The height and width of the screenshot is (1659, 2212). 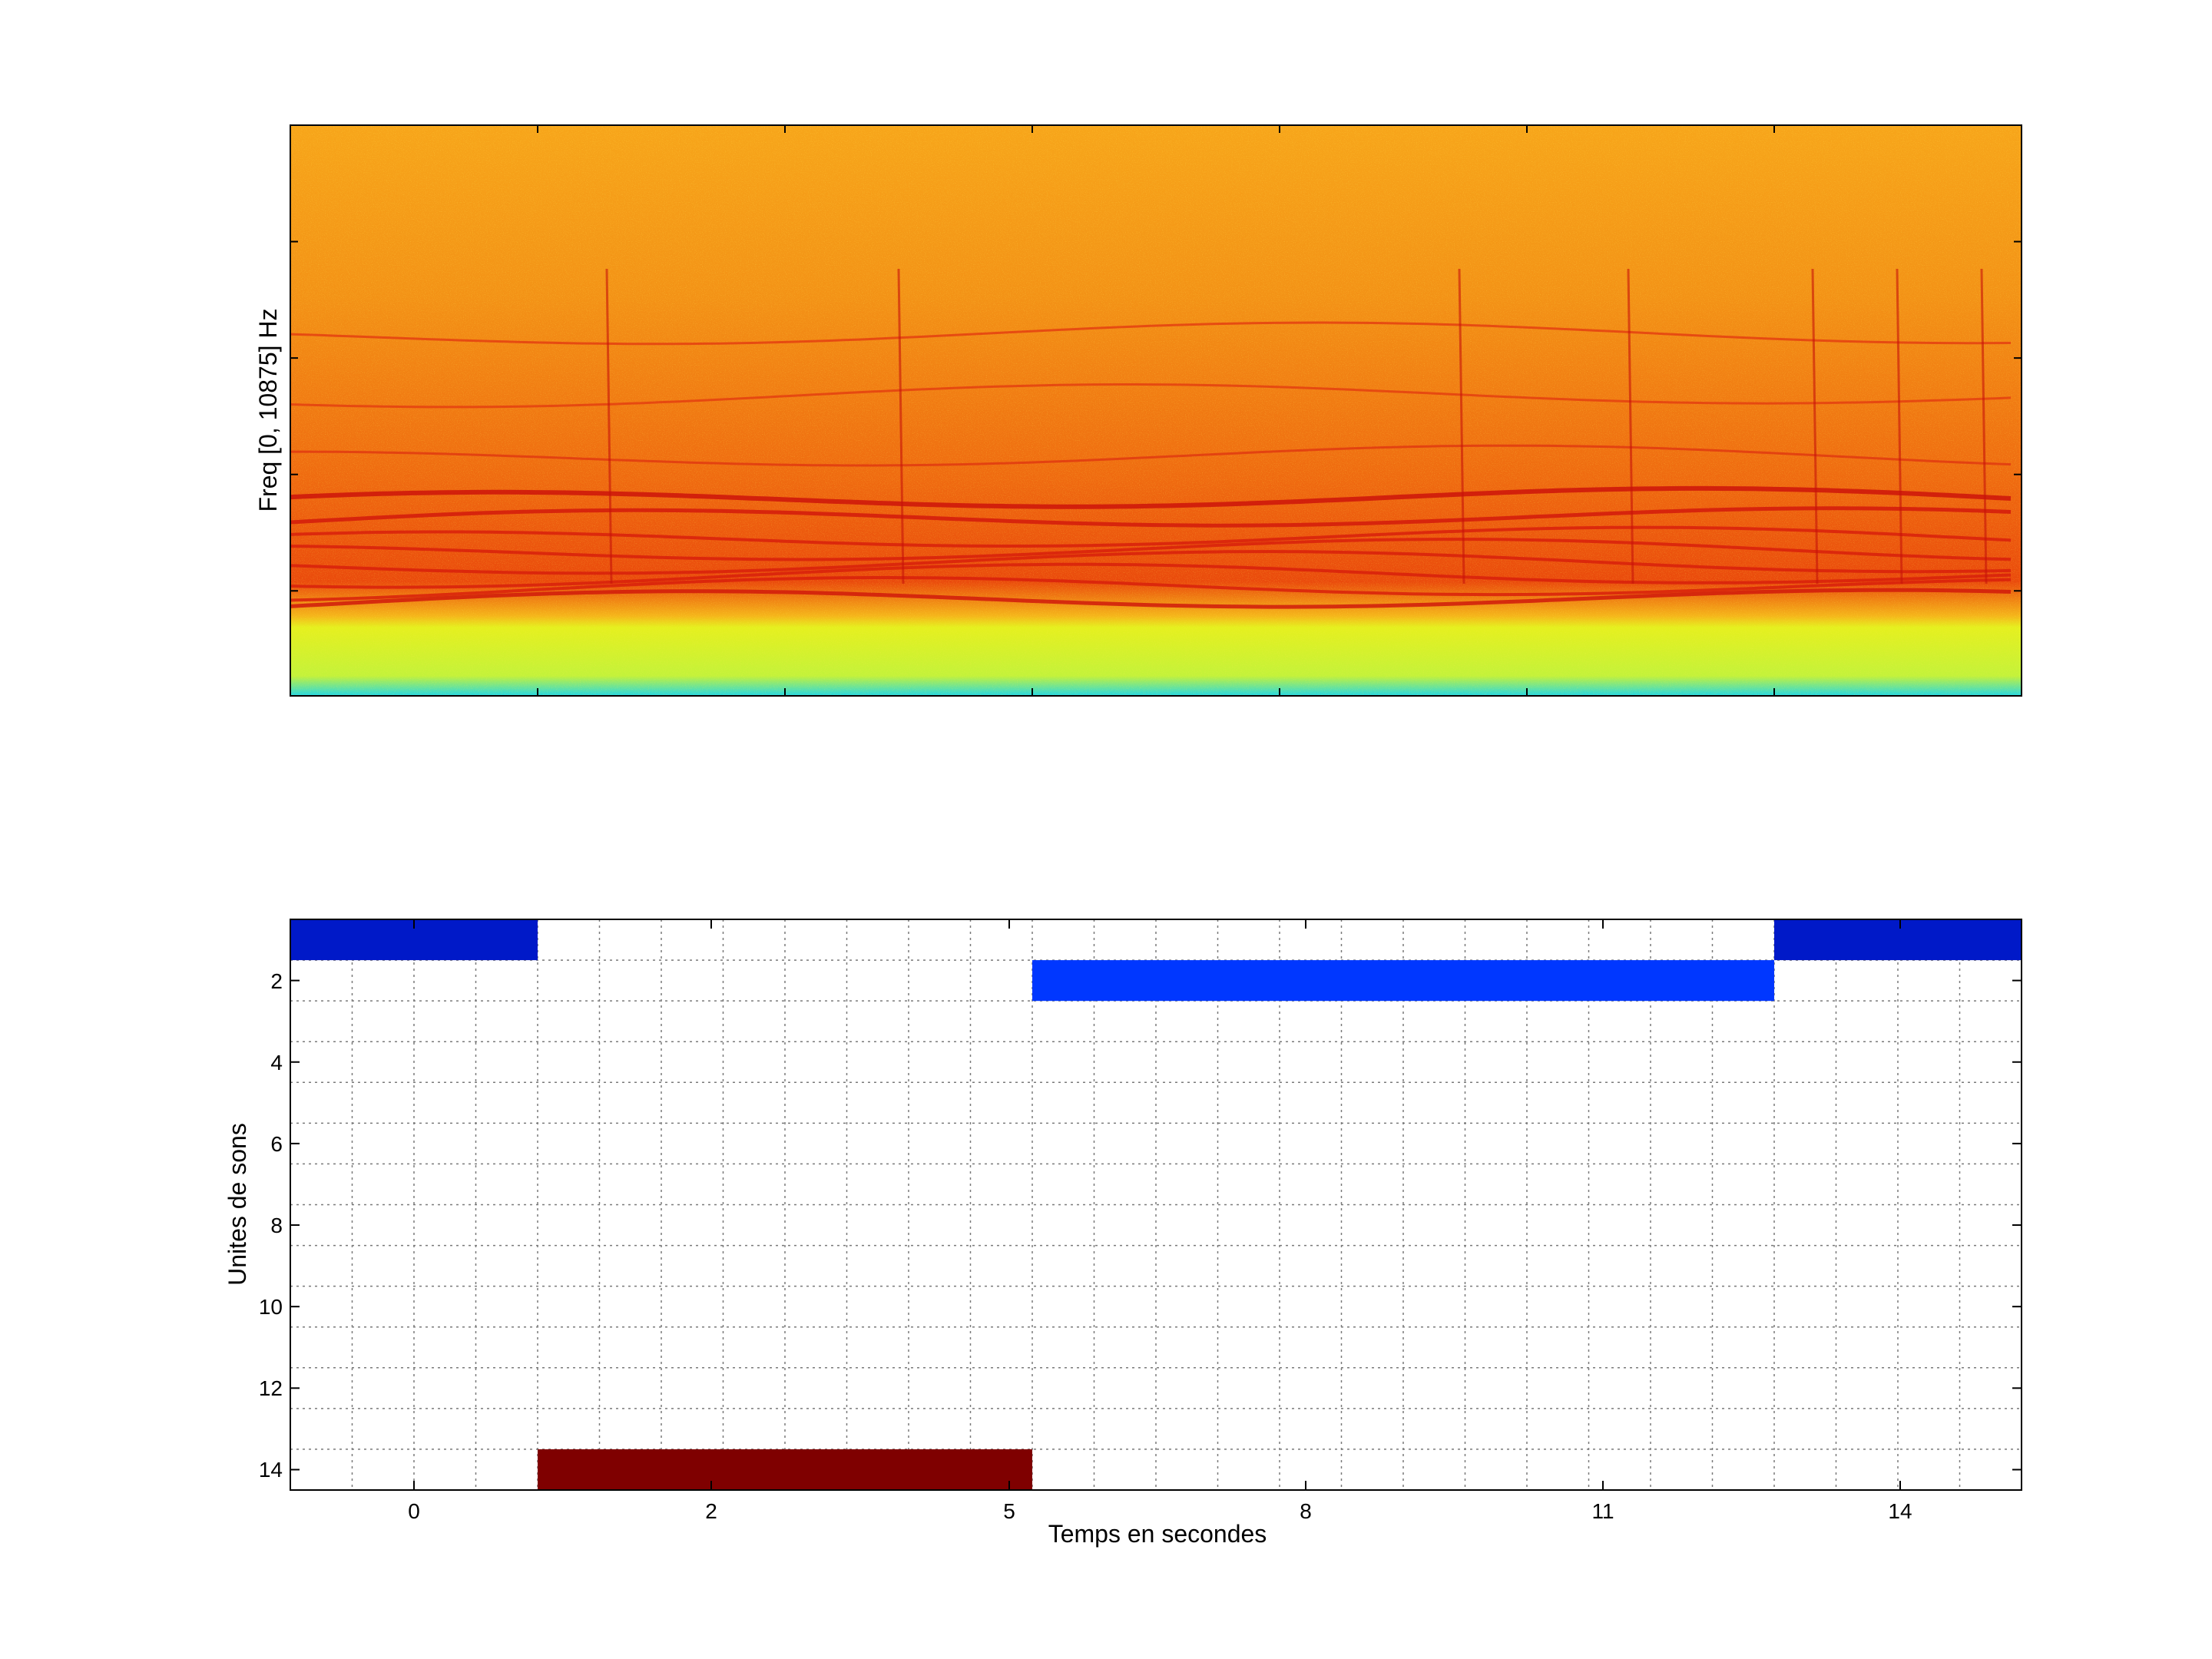 I want to click on y-tick-label: 4, so click(x=276, y=1063).